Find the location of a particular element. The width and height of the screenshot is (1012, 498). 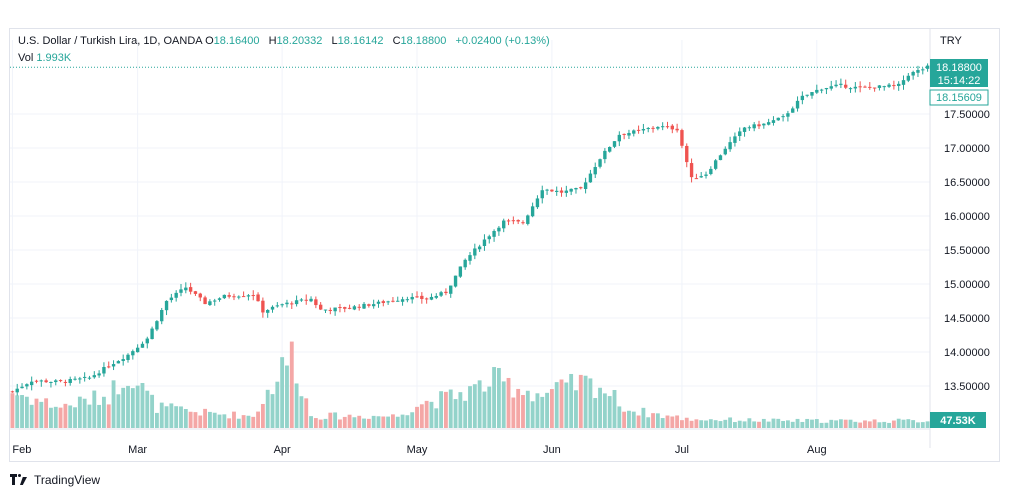

volume-label: Vol is located at coordinates (26, 58).